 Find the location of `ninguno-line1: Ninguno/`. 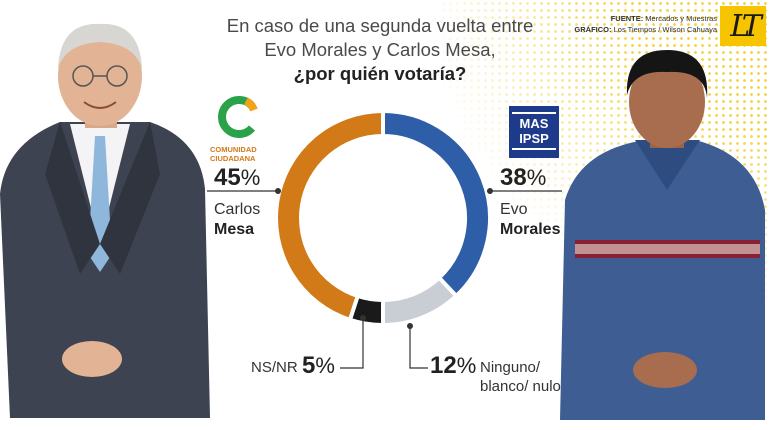

ninguno-line1: Ninguno/ is located at coordinates (510, 367).